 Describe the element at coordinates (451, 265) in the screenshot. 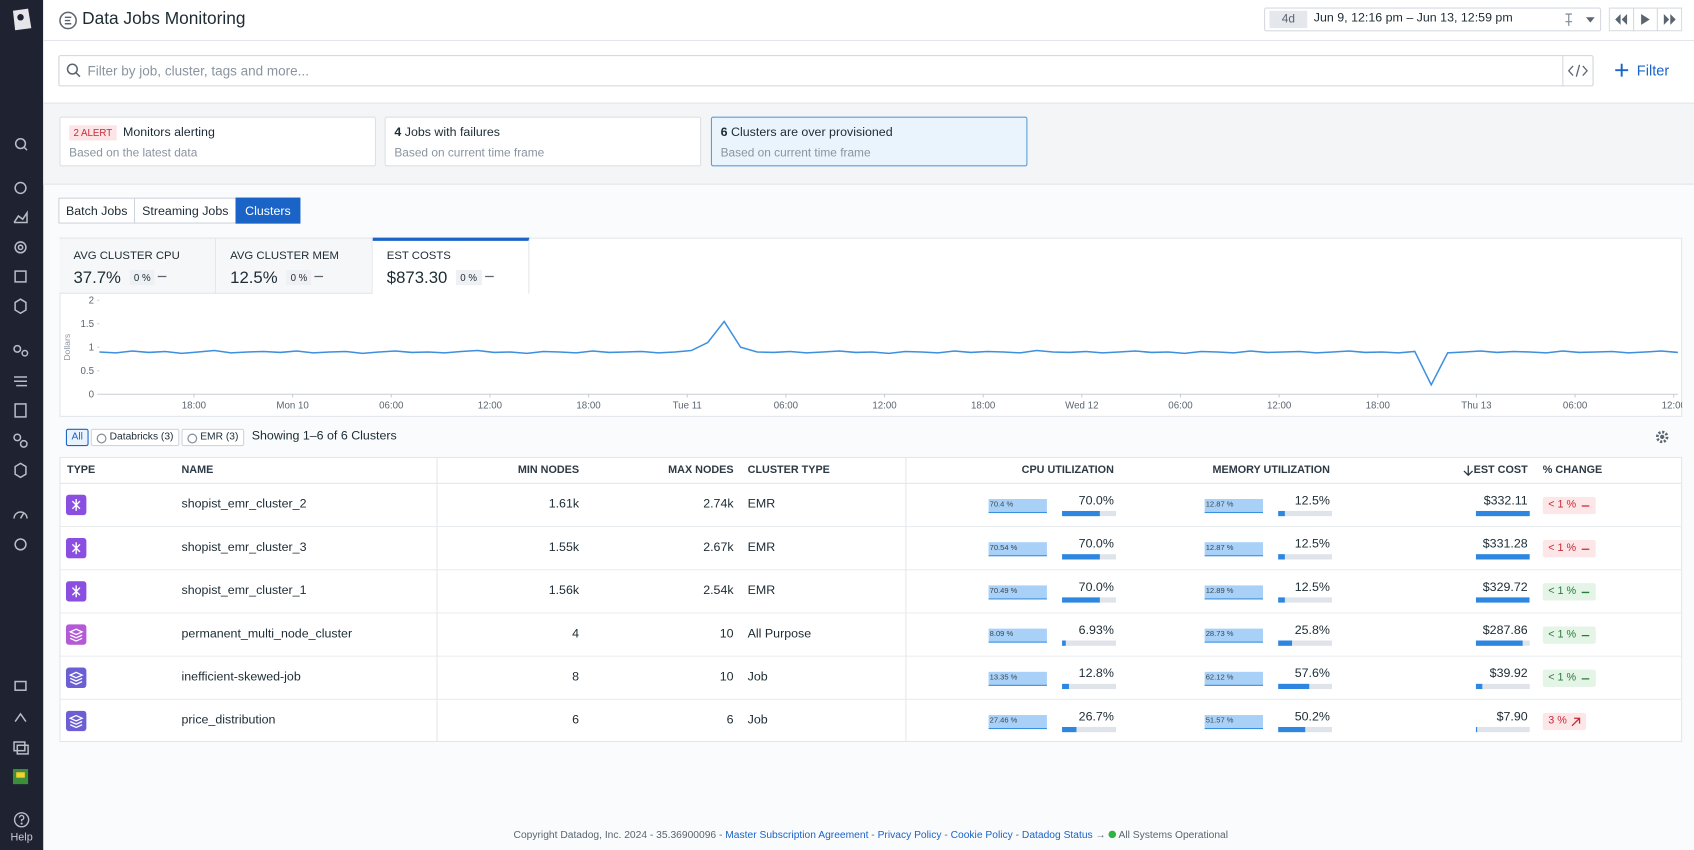

I see `metric-tab: EST COSTS $873.30 0 %` at that location.